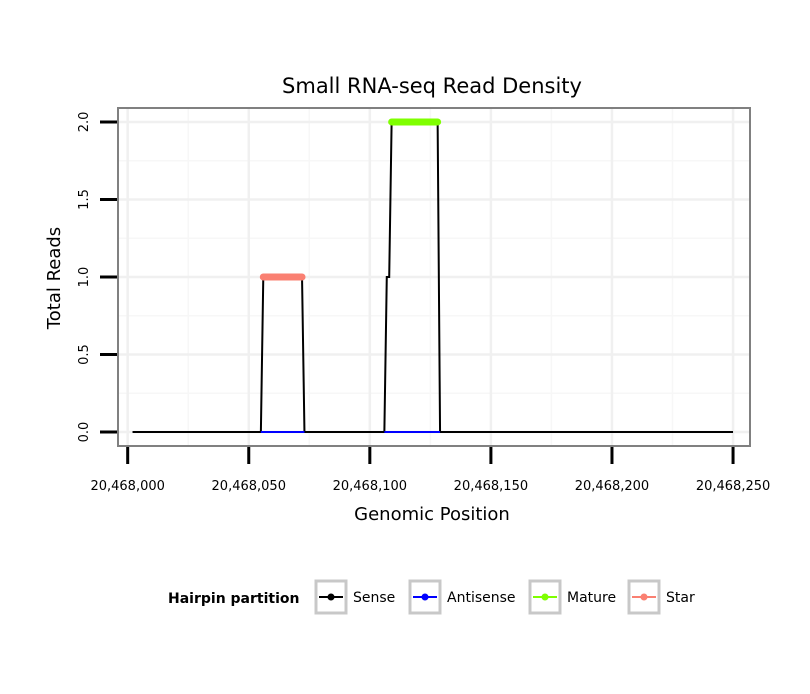  What do you see at coordinates (374, 598) in the screenshot?
I see `legend-label: Sense` at bounding box center [374, 598].